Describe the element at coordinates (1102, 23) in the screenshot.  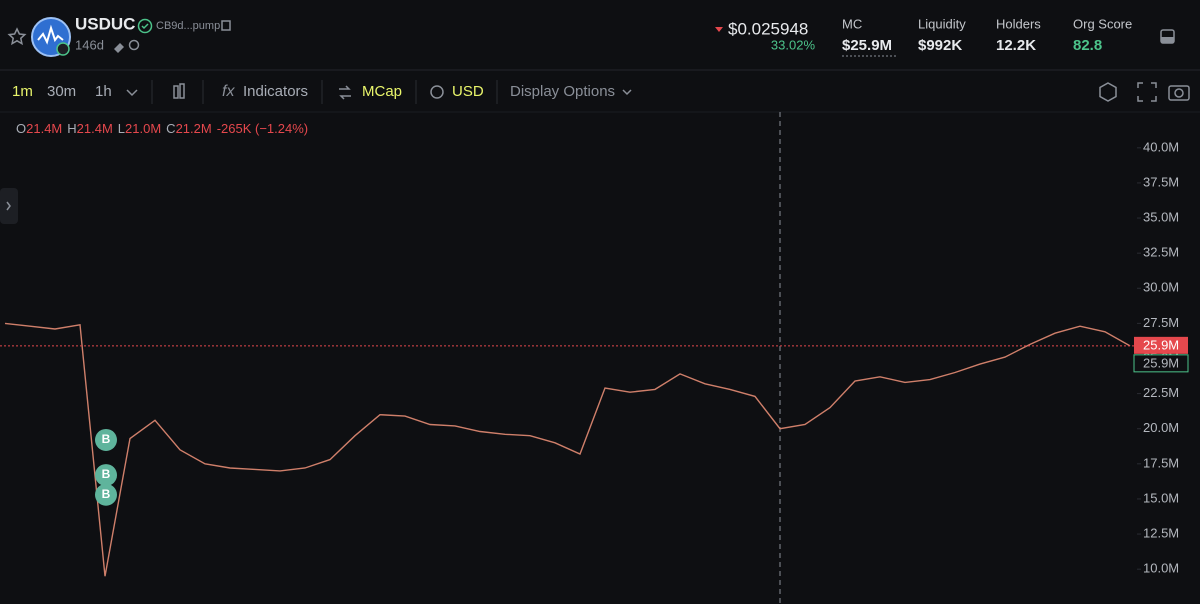
I see `stat-label: Org Score` at that location.